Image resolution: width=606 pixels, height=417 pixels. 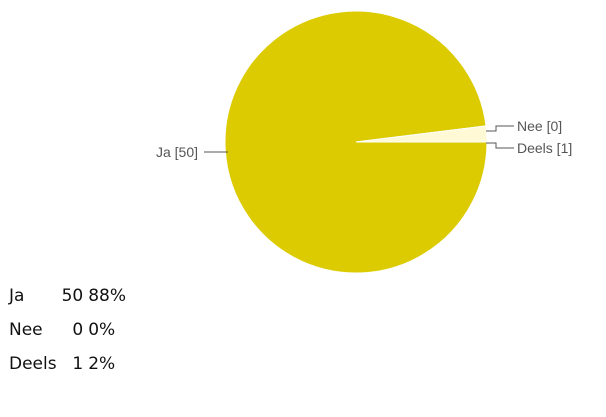 What do you see at coordinates (500, 145) in the screenshot?
I see `leader-line-deels` at bounding box center [500, 145].